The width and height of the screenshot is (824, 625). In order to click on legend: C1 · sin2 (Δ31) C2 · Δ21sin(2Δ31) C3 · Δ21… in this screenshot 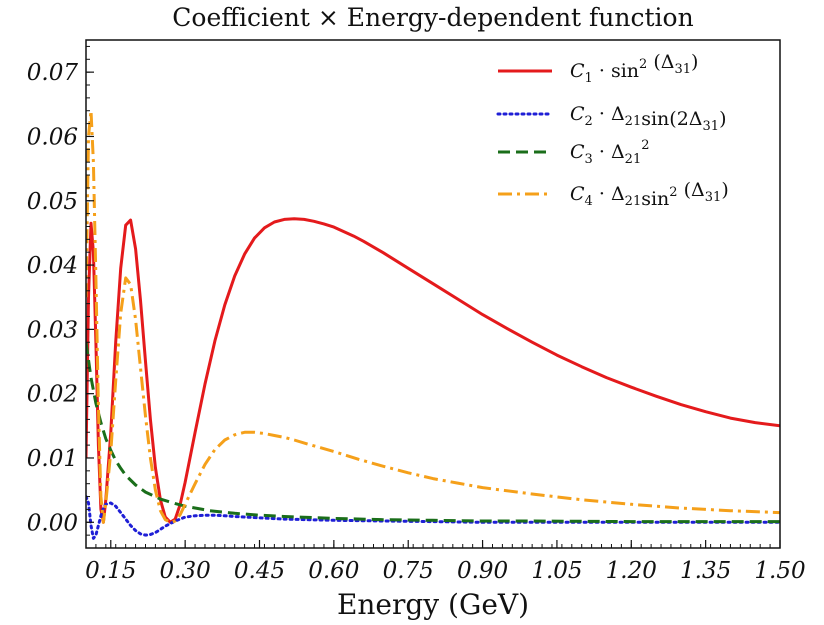, I will do `click(612, 130)`.